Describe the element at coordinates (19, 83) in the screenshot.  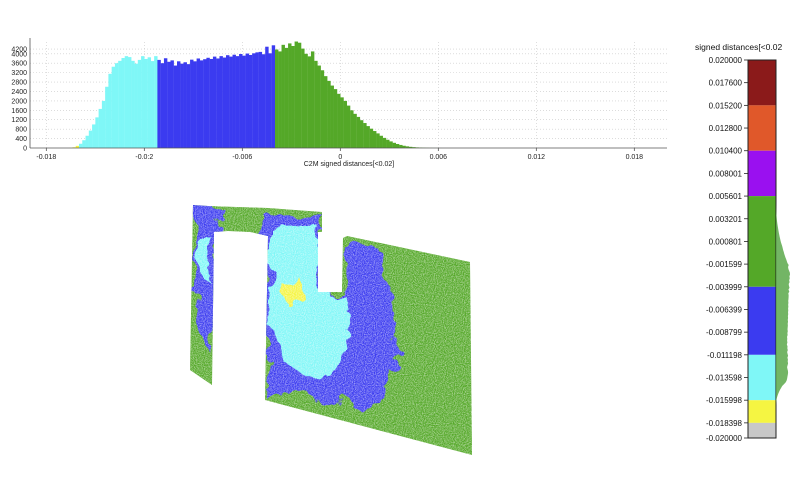
I see `y-tick-label: 2800` at that location.